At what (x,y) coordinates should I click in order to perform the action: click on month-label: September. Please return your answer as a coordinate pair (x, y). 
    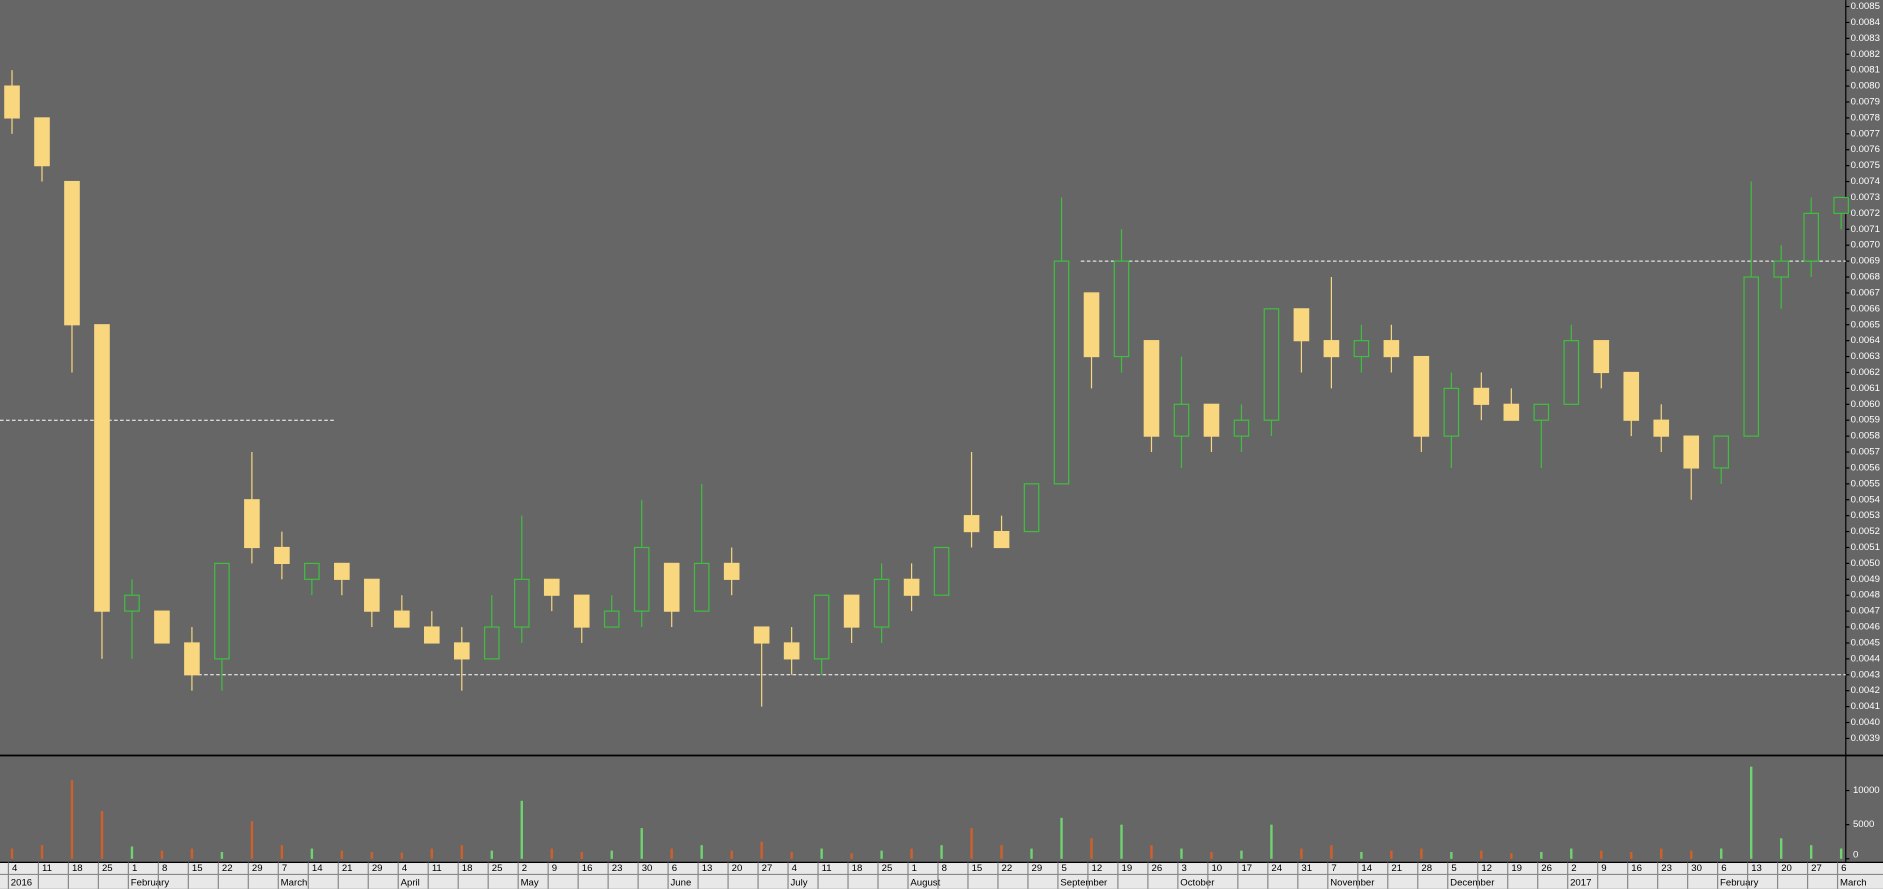
    Looking at the image, I should click on (1084, 882).